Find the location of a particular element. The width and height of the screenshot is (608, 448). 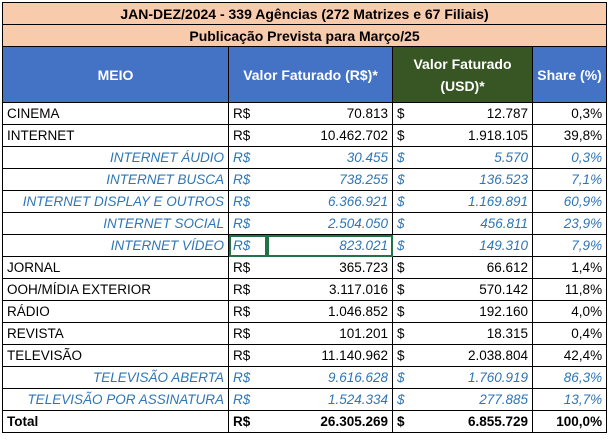

cell-valor-brl: 9.616.628 is located at coordinates (329, 377).